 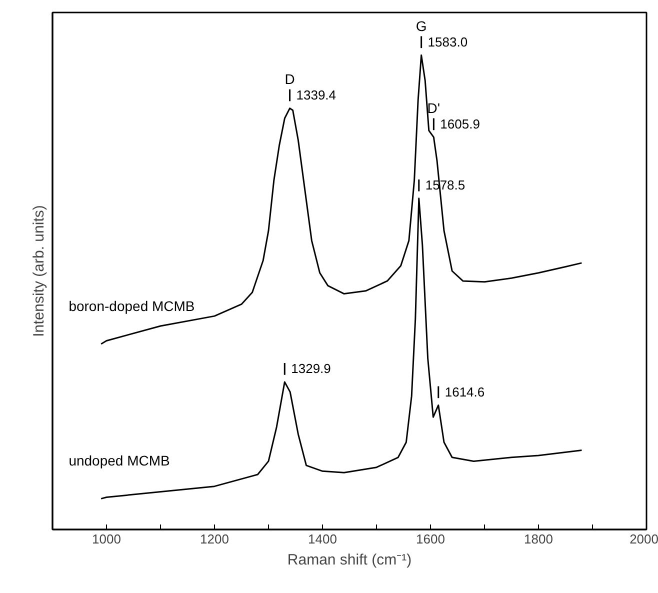 I want to click on x-tick-label: 1200, so click(x=214, y=539).